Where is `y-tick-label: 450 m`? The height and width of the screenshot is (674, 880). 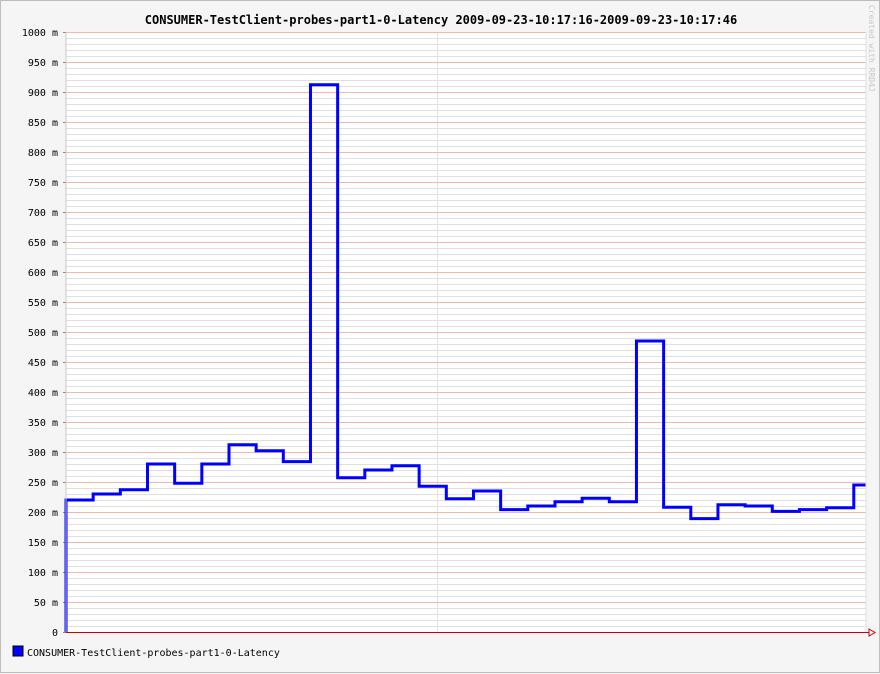 y-tick-label: 450 m is located at coordinates (43, 363).